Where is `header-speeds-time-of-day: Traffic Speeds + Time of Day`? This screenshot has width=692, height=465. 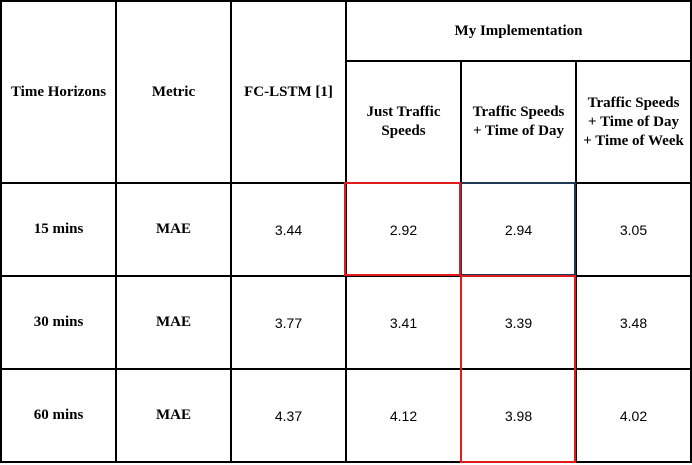
header-speeds-time-of-day: Traffic Speeds + Time of Day is located at coordinates (518, 122).